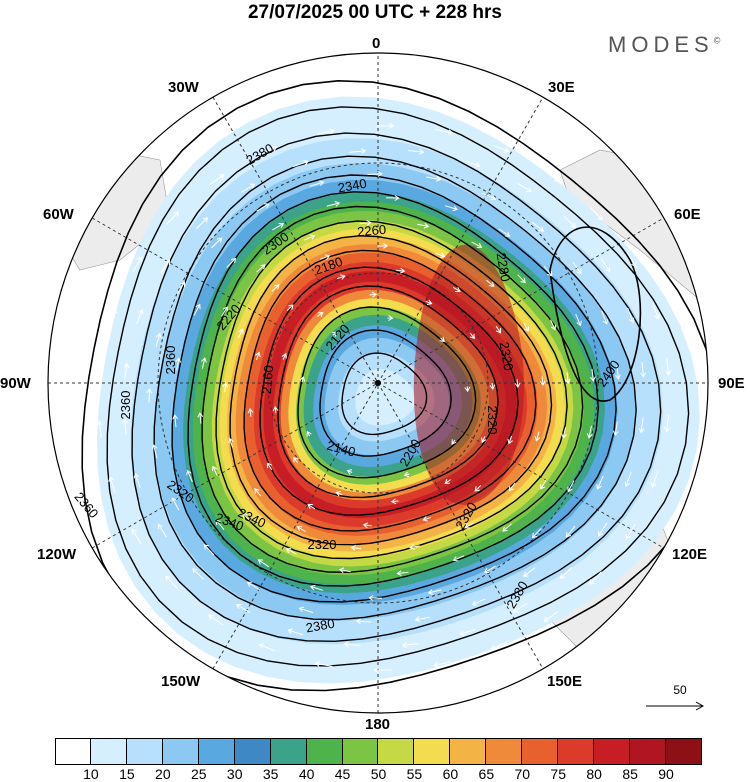 This screenshot has height=782, width=750. Describe the element at coordinates (717, 40) in the screenshot. I see `brand-mark: ©` at that location.